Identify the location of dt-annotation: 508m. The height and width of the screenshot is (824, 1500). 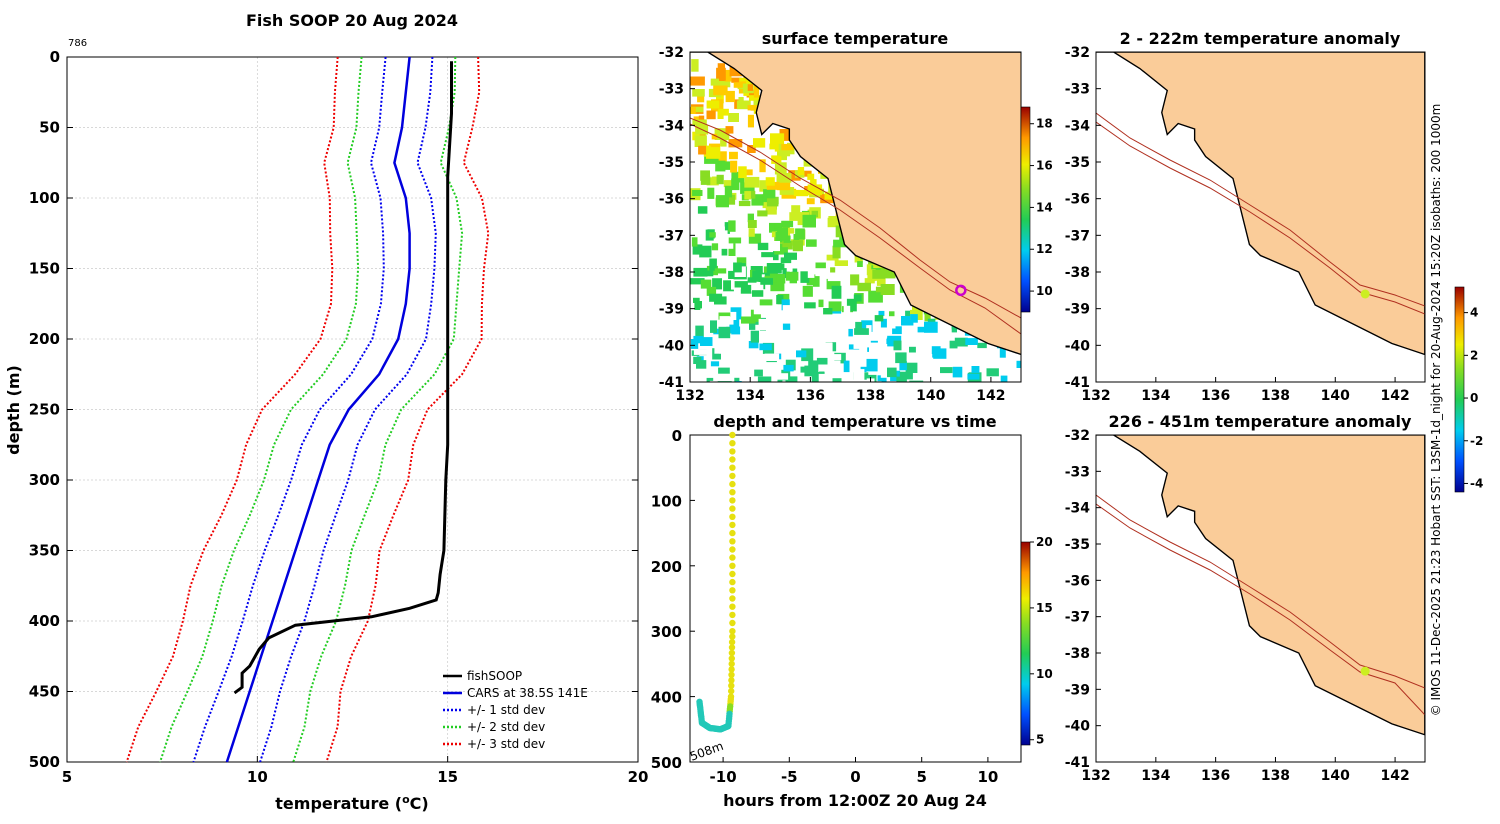
(706, 751).